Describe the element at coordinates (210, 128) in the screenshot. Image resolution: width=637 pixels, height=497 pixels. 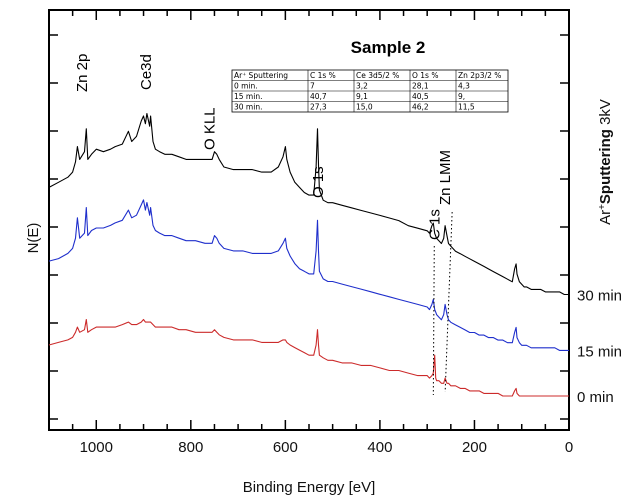
I see `peak-label: O KLL` at that location.